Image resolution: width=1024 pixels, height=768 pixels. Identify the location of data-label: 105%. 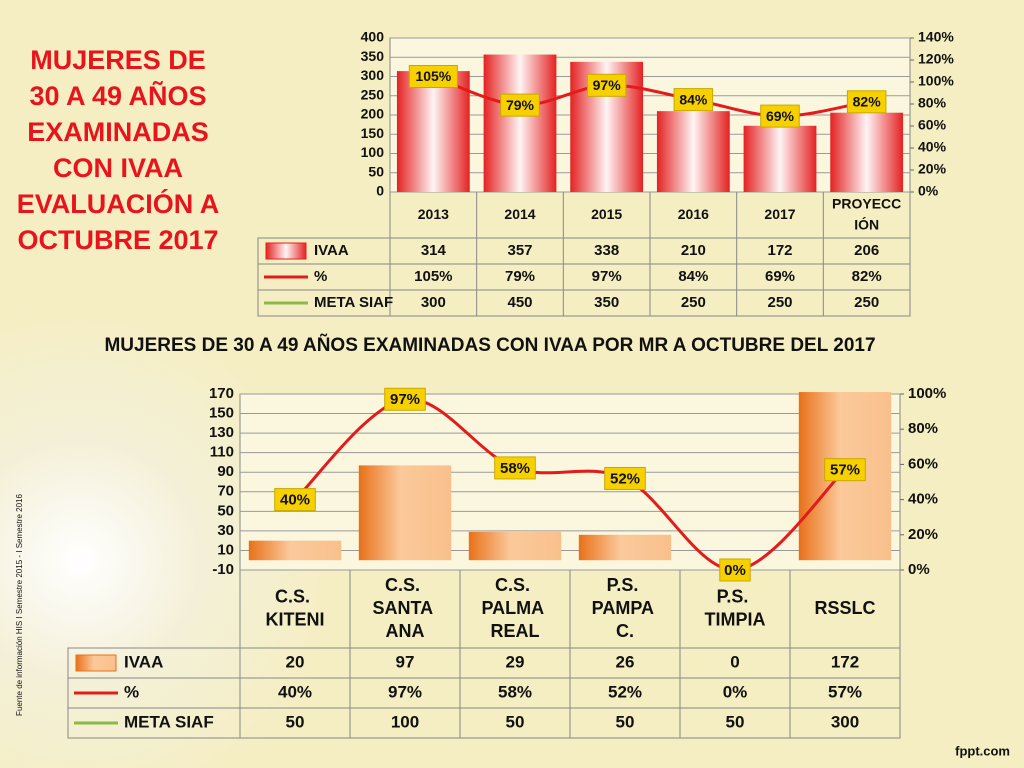
(433, 76).